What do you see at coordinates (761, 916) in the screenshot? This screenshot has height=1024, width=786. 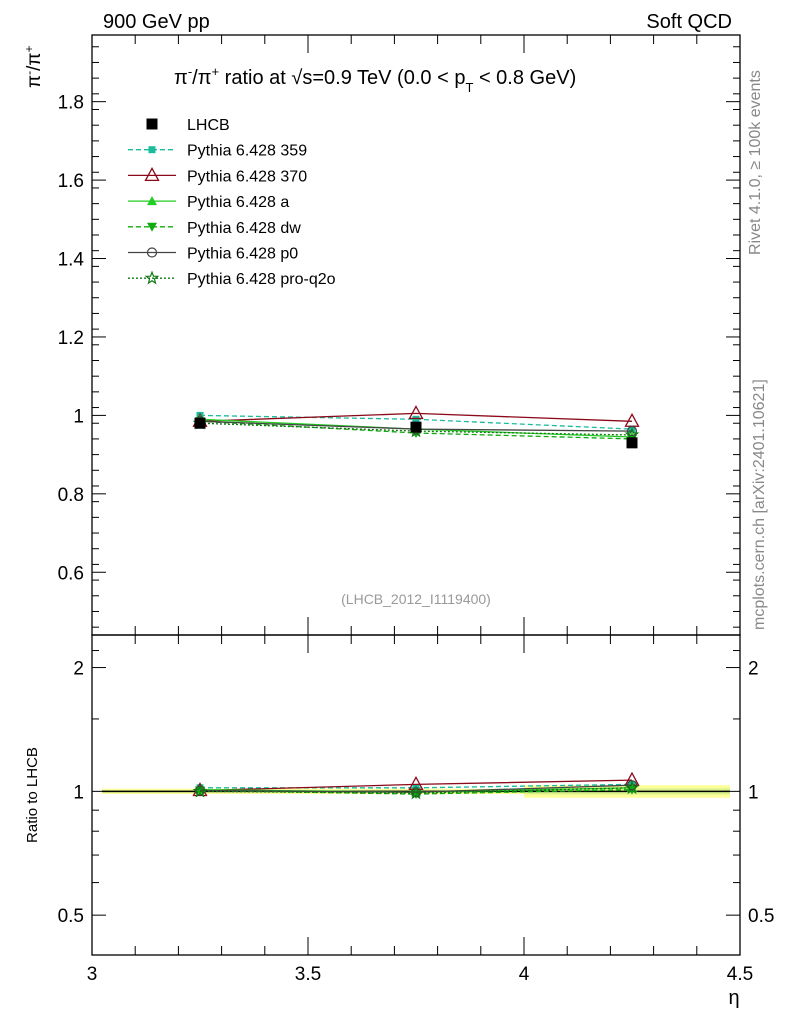 I see `ratio-ytick-label-right: 0.5` at bounding box center [761, 916].